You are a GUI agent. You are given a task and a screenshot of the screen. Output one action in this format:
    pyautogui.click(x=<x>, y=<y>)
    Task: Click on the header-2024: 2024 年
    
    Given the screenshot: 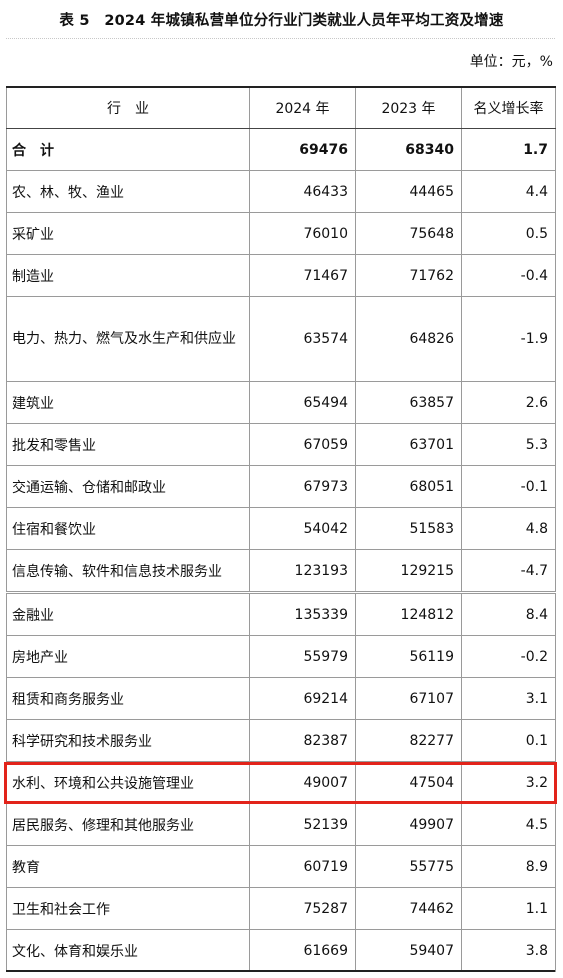 What is the action you would take?
    pyautogui.click(x=302, y=107)
    